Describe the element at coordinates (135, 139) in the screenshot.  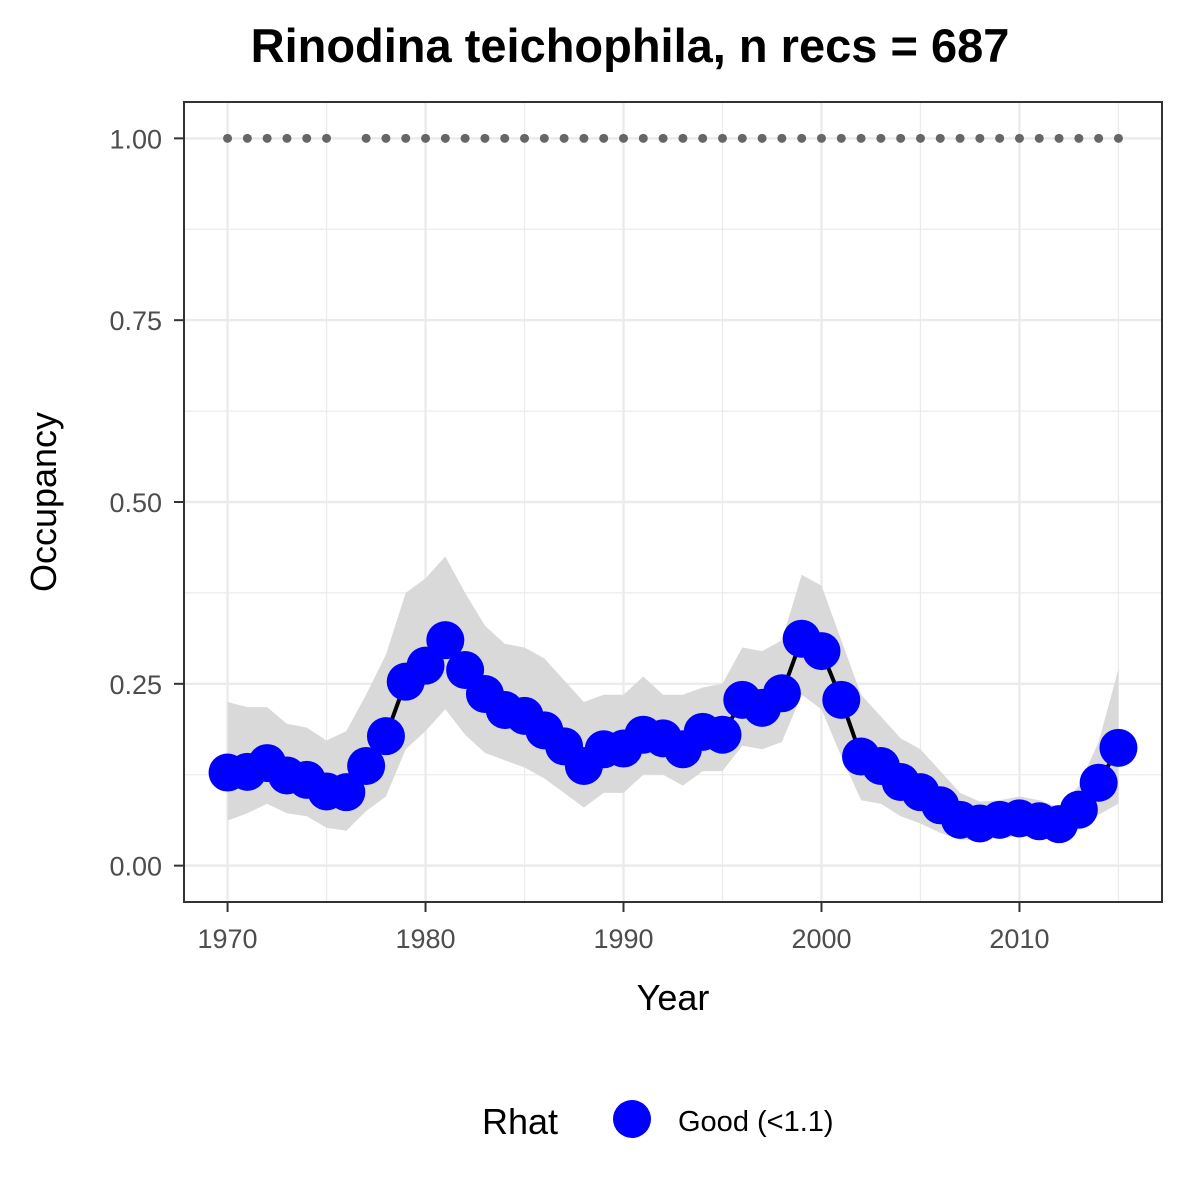
I see `y-tick-label: 1.00` at that location.